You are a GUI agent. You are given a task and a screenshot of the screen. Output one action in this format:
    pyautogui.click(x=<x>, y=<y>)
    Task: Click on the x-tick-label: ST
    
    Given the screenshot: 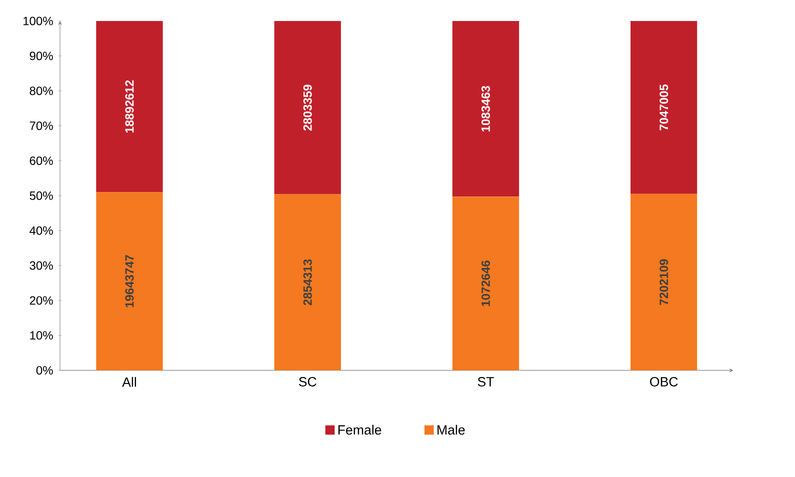 What is the action you would take?
    pyautogui.click(x=486, y=381)
    